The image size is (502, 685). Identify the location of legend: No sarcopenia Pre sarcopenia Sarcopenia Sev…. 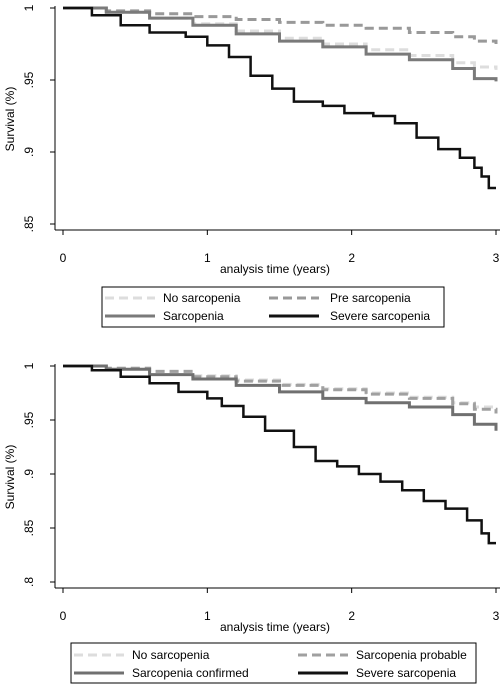
(273, 307).